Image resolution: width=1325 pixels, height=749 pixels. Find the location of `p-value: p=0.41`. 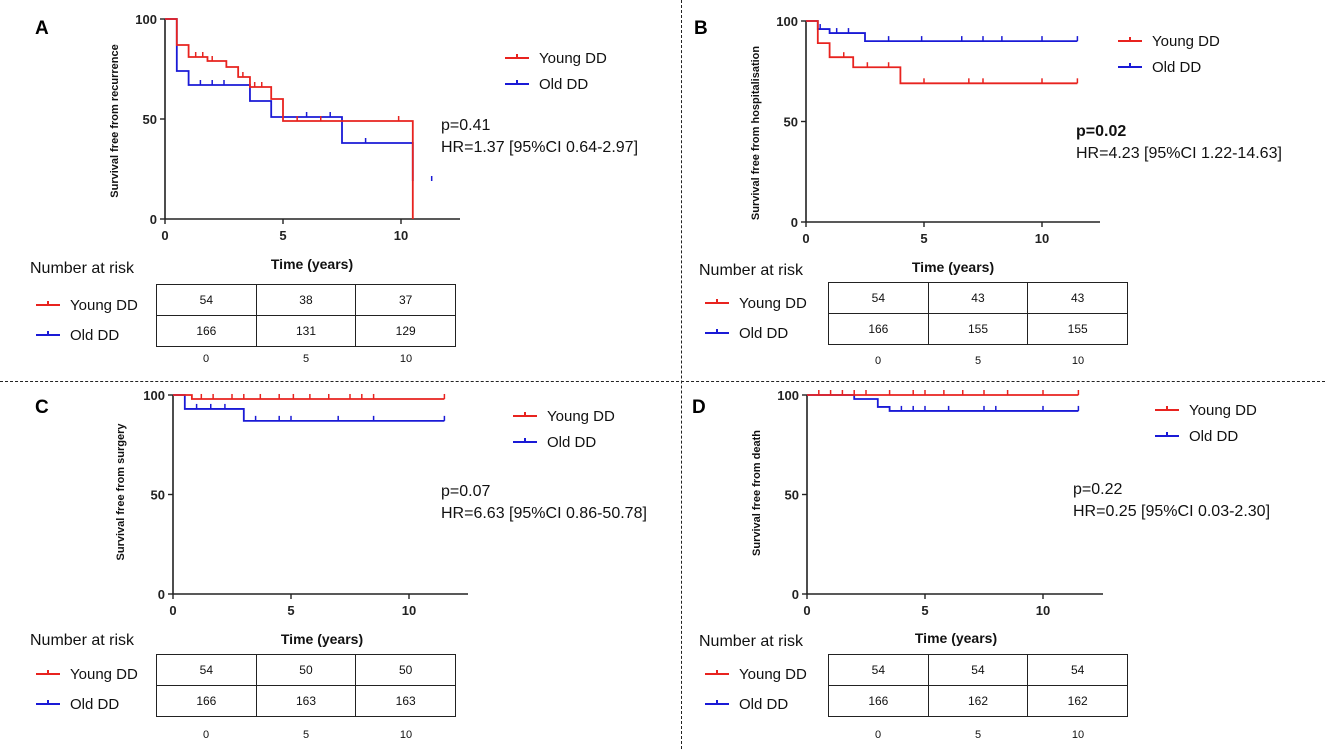

p-value: p=0.41 is located at coordinates (466, 125).